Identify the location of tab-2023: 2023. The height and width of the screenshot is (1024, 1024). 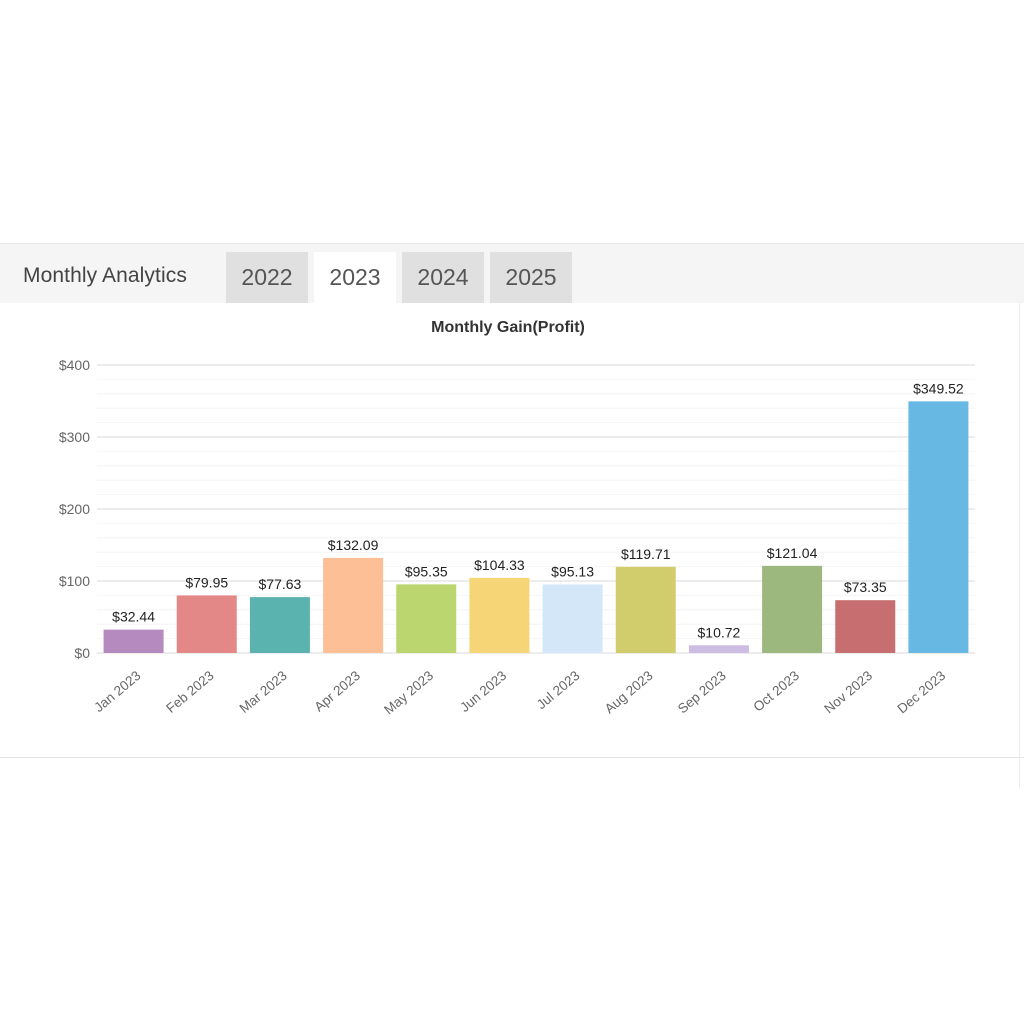
(355, 278).